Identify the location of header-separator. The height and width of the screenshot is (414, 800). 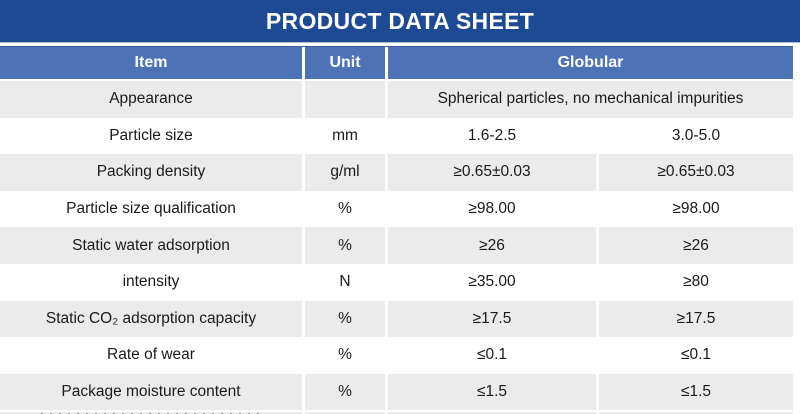
(396, 80).